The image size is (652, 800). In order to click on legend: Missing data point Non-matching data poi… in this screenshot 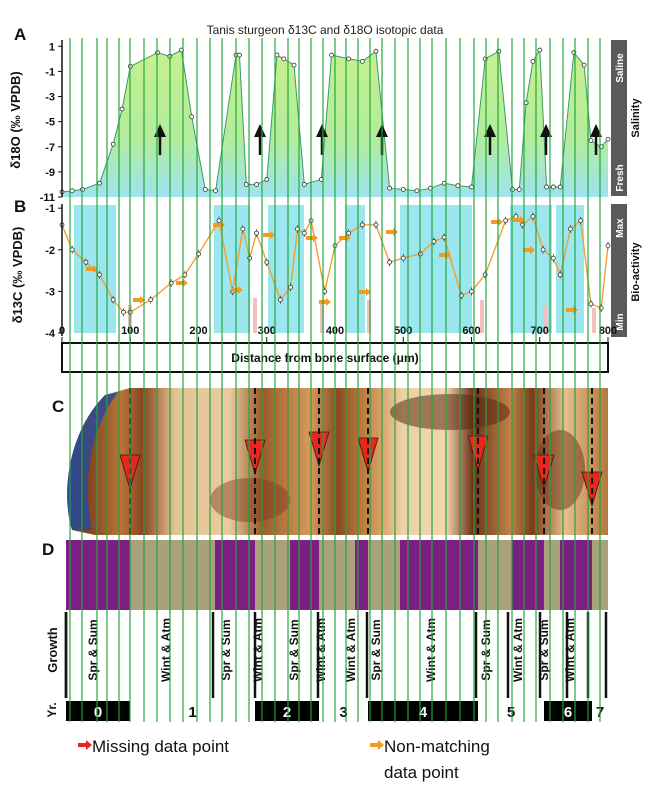, I will do `click(286, 759)`.